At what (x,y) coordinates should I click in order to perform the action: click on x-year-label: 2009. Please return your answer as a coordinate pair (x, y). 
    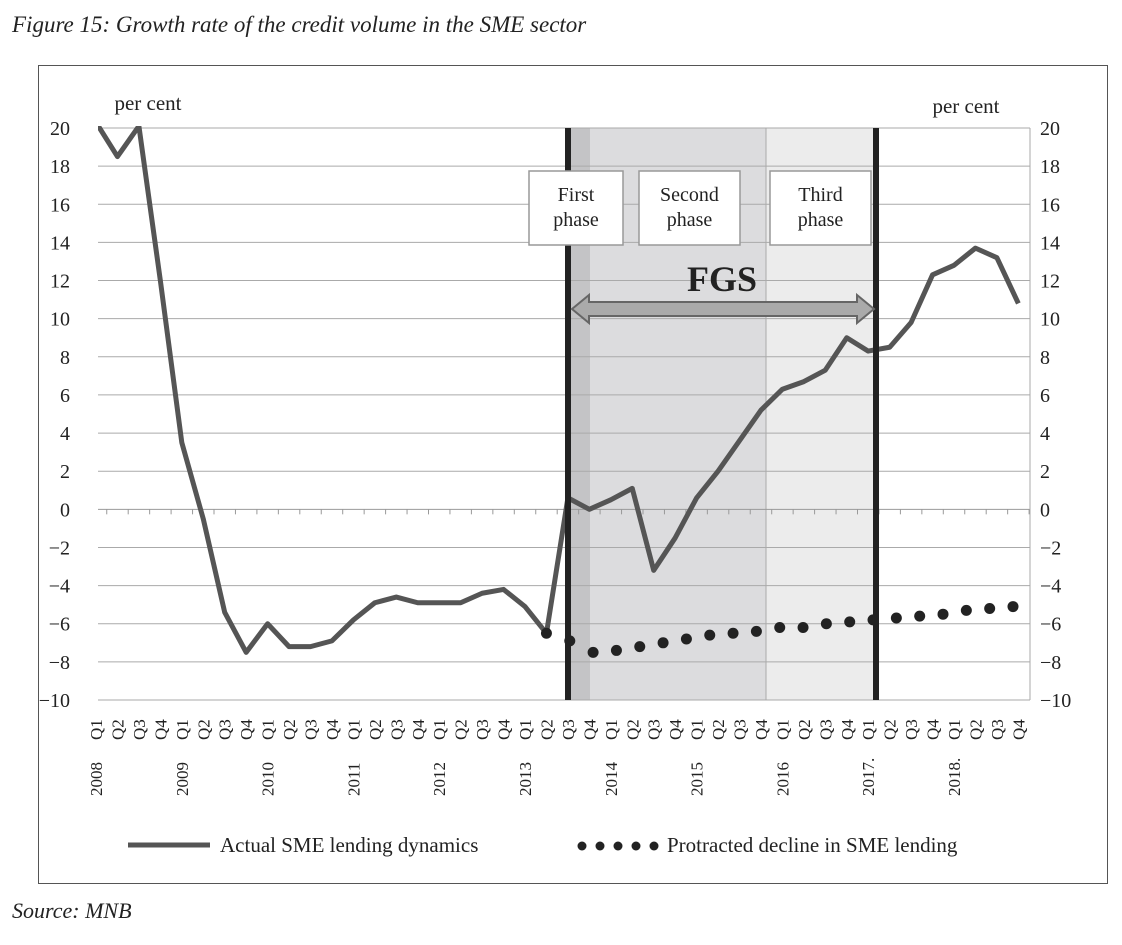
    Looking at the image, I should click on (182, 779).